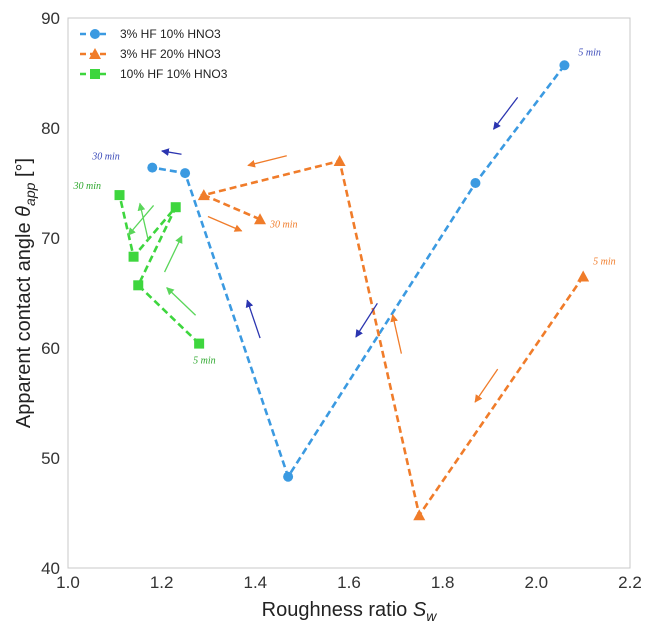 The image size is (647, 627). What do you see at coordinates (30, 194) in the screenshot?
I see `y-axis-subscript: app` at bounding box center [30, 194].